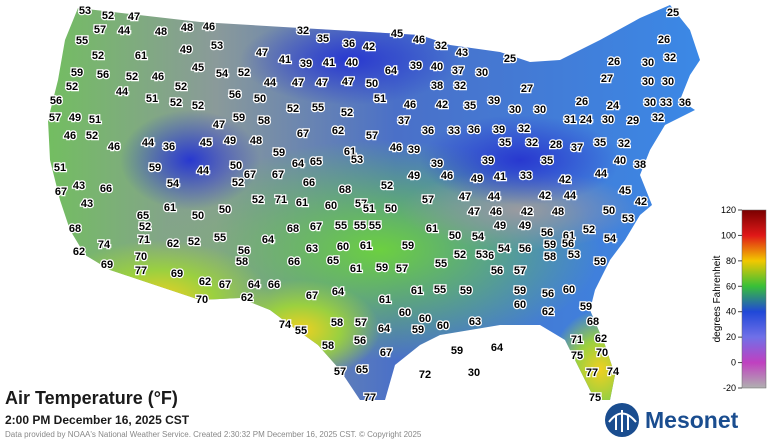  Describe the element at coordinates (458, 71) in the screenshot. I see `station-temp: 37` at that location.